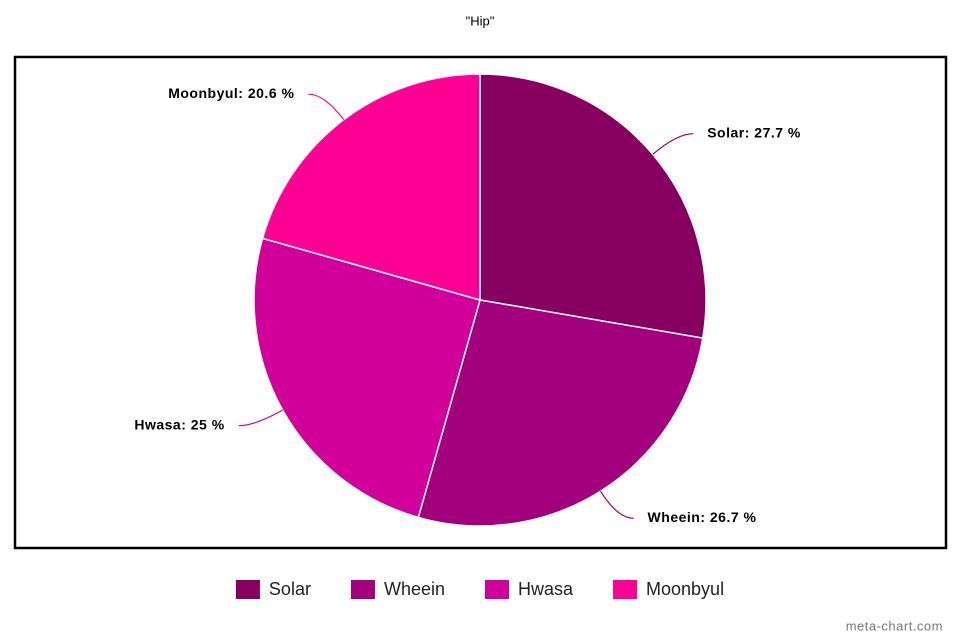 This screenshot has width=960, height=640. Describe the element at coordinates (179, 424) in the screenshot. I see `data-label: Hwasa: 25 %` at that location.